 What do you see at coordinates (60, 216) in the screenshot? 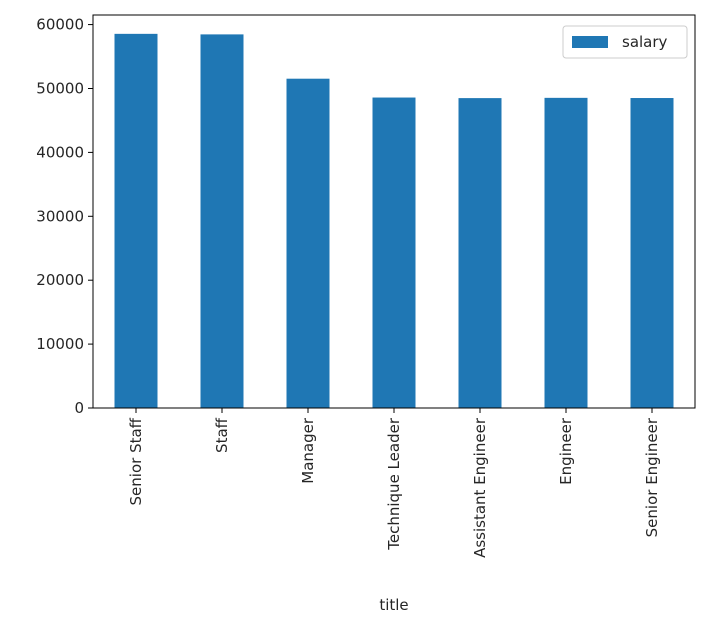
I see `y-tick-label: 30000` at bounding box center [60, 216].